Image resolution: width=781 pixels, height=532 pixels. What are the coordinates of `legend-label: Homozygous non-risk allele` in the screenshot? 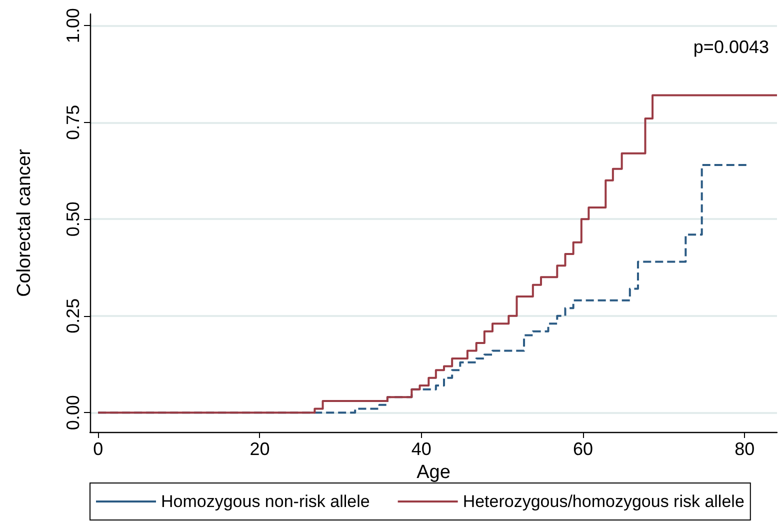 It's located at (265, 501).